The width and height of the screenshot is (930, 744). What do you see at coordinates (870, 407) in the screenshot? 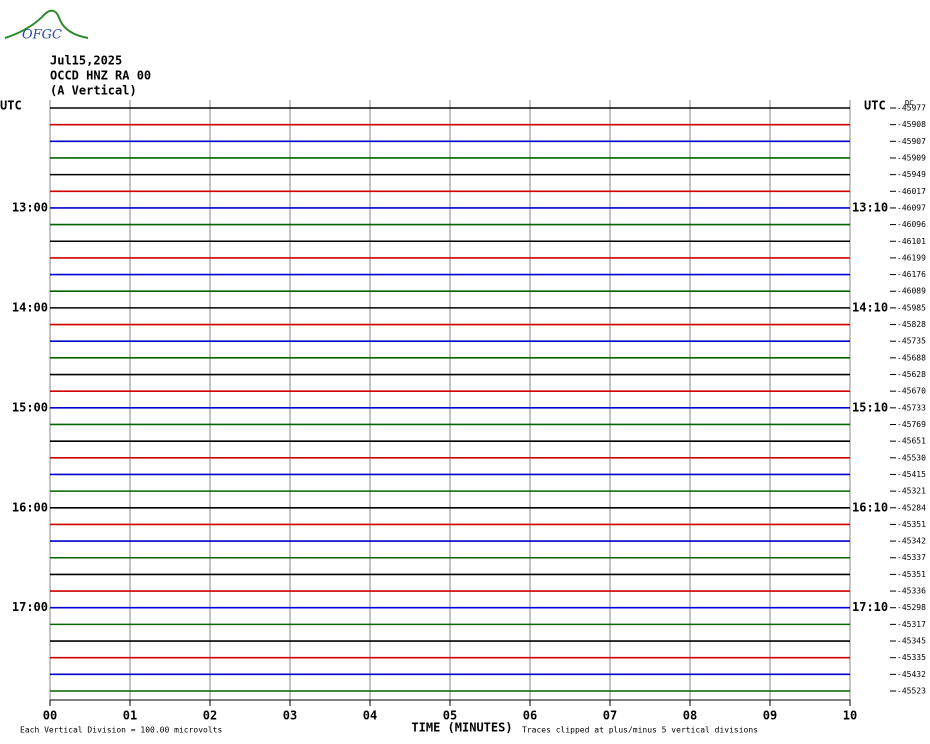
I see `right-time-label: 15:10` at bounding box center [870, 407].